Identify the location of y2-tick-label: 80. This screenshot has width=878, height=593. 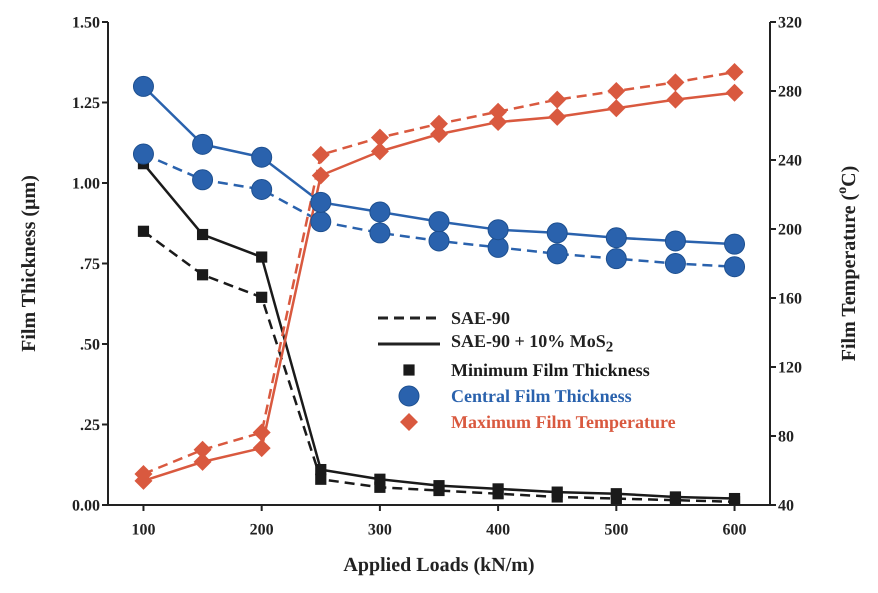
(786, 437).